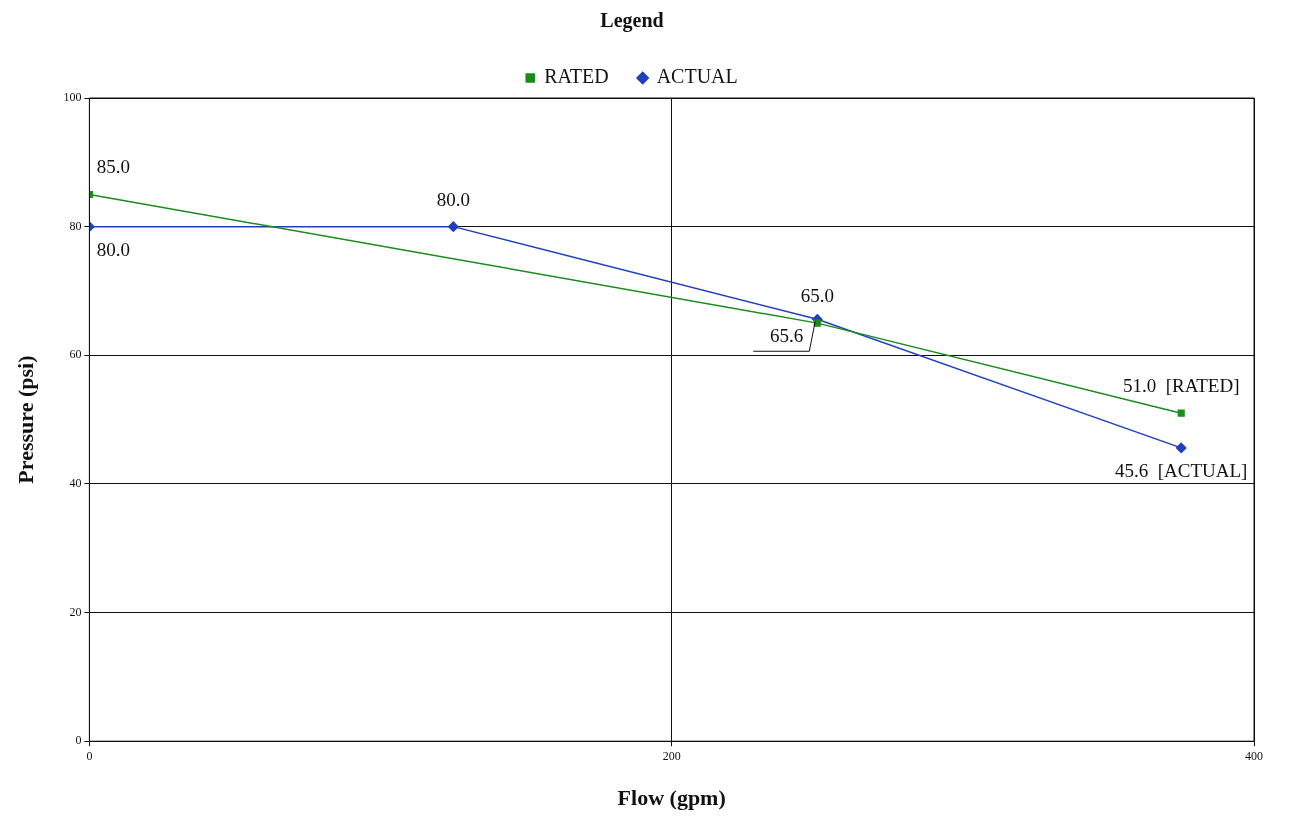  Describe the element at coordinates (697, 76) in the screenshot. I see `legend-label: ACTUAL` at that location.